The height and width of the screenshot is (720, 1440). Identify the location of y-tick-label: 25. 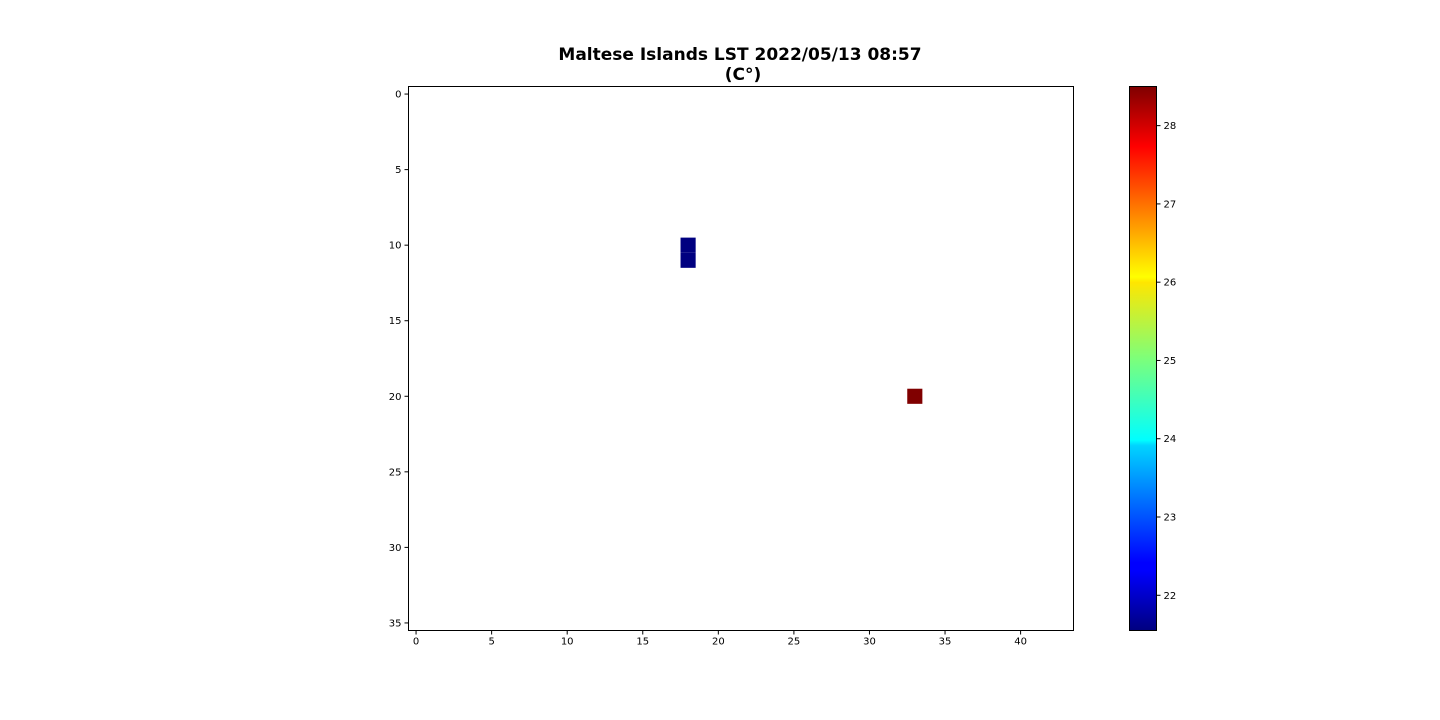
(395, 472).